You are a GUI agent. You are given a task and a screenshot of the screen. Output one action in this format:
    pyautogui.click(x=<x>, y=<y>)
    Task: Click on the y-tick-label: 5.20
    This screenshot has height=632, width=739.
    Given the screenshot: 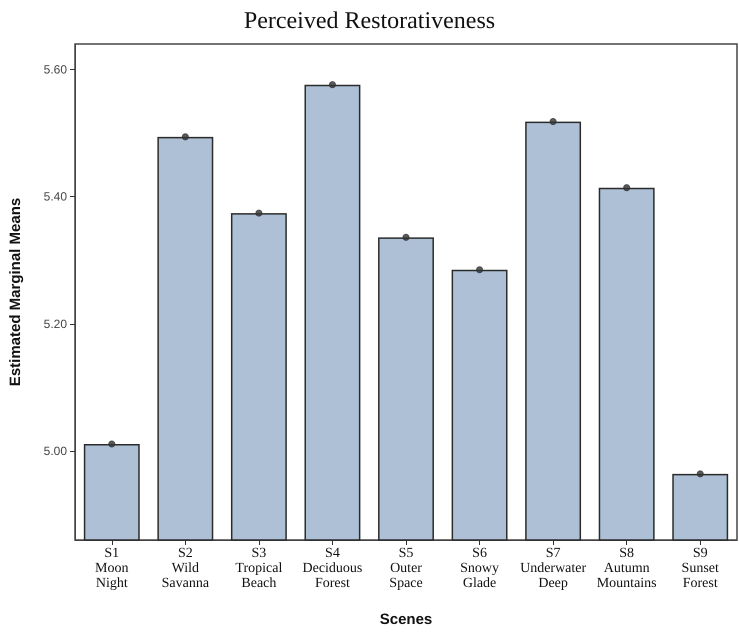 What is the action you would take?
    pyautogui.click(x=56, y=323)
    